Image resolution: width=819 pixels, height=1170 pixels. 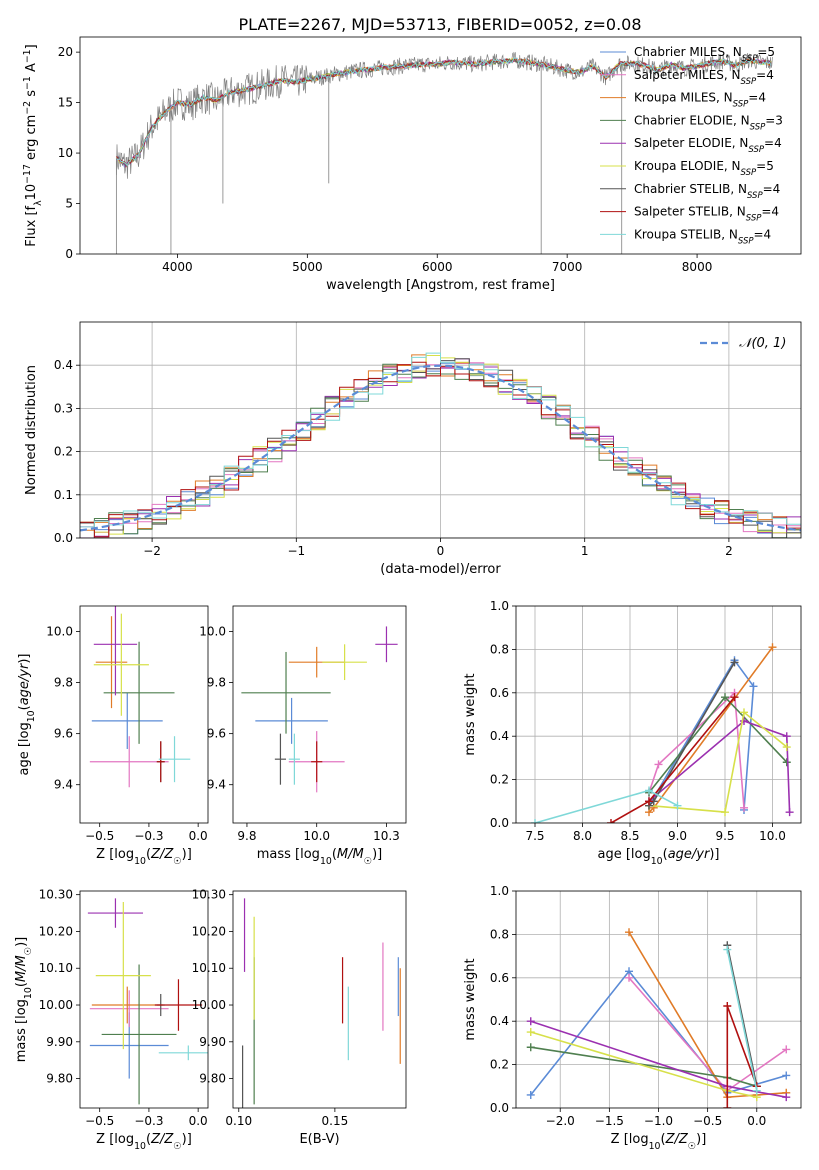 What do you see at coordinates (148, 1121) in the screenshot?
I see `x-tick-label: −0.3` at bounding box center [148, 1121].